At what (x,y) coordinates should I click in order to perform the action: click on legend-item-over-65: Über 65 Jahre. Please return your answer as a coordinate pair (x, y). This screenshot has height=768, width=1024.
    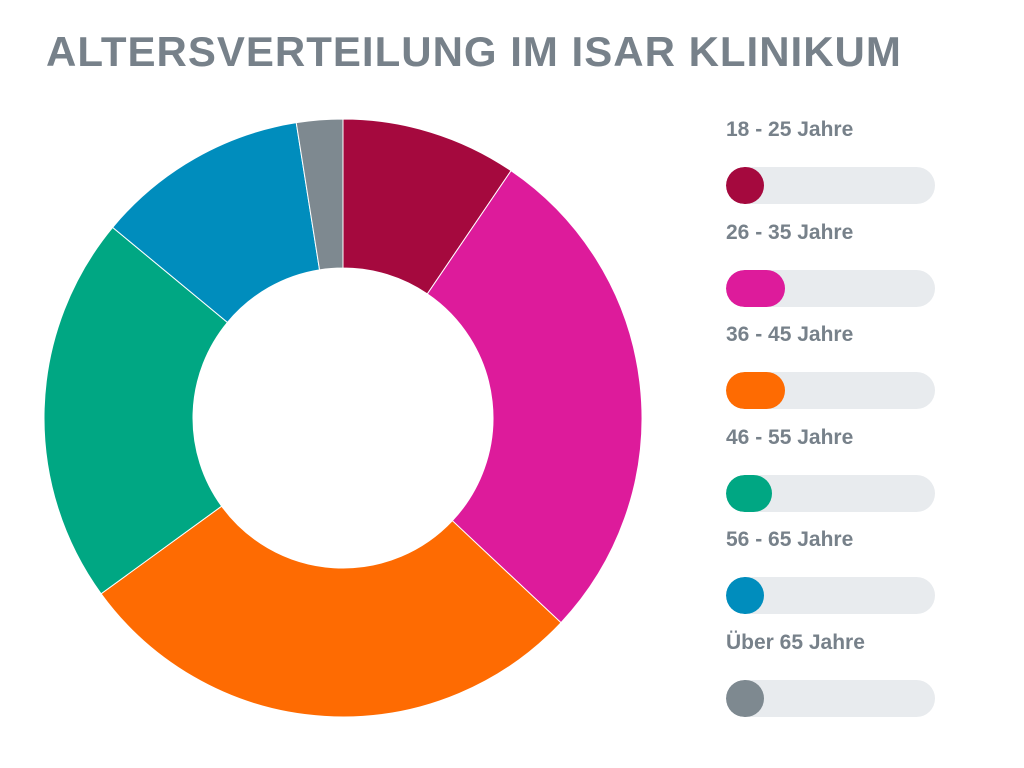
    Looking at the image, I should click on (831, 682).